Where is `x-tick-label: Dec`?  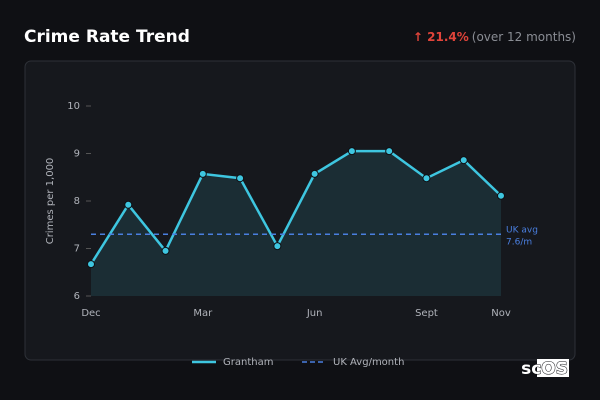
x-tick-label: Dec is located at coordinates (90, 313).